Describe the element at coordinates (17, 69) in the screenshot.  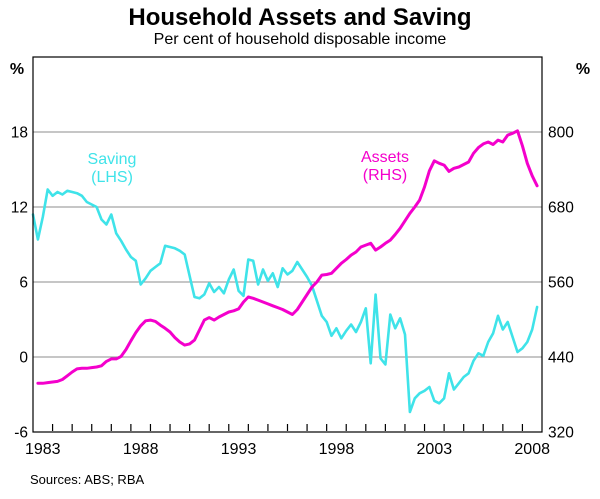
I see `left-axis-unit: %` at that location.